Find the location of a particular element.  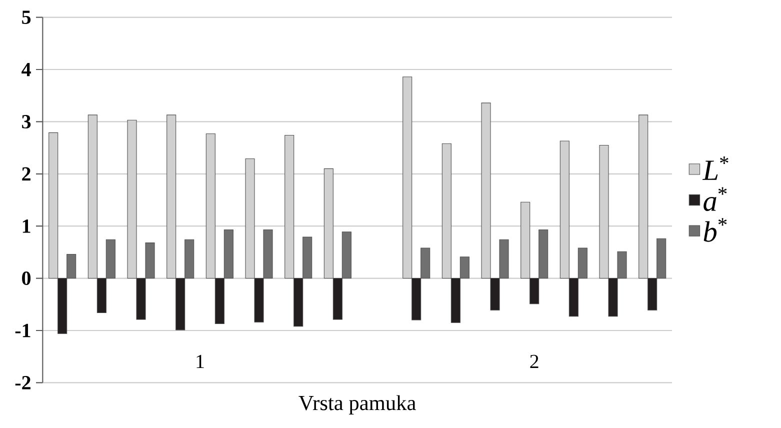

y-tick-label: 3 is located at coordinates (26, 121).